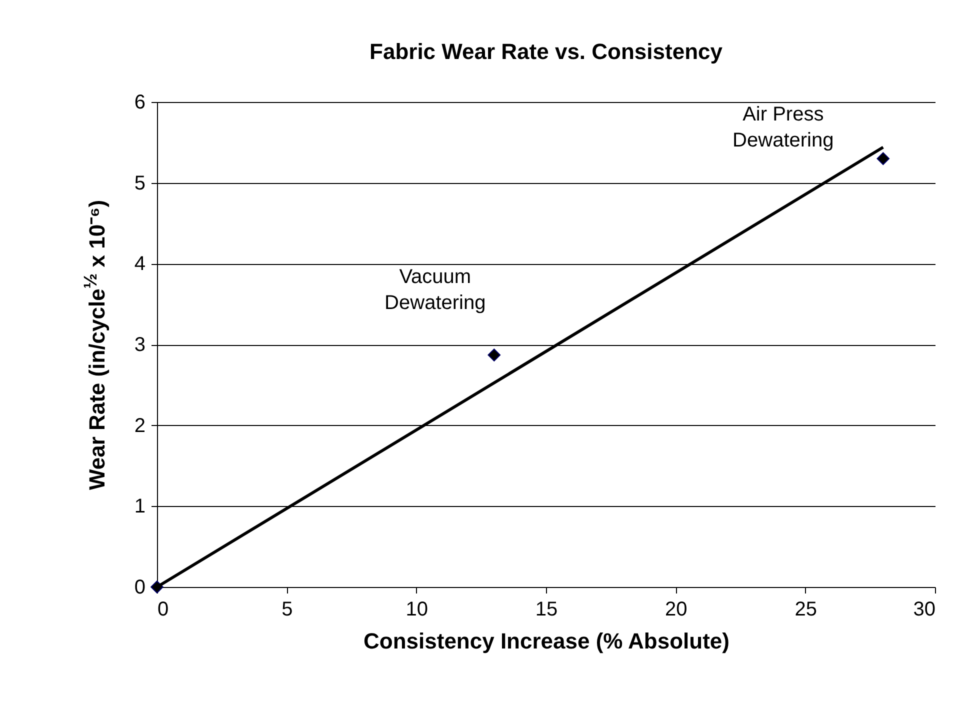 This screenshot has width=962, height=721. What do you see at coordinates (435, 290) in the screenshot?
I see `annotation: Vacuum Dewatering` at bounding box center [435, 290].